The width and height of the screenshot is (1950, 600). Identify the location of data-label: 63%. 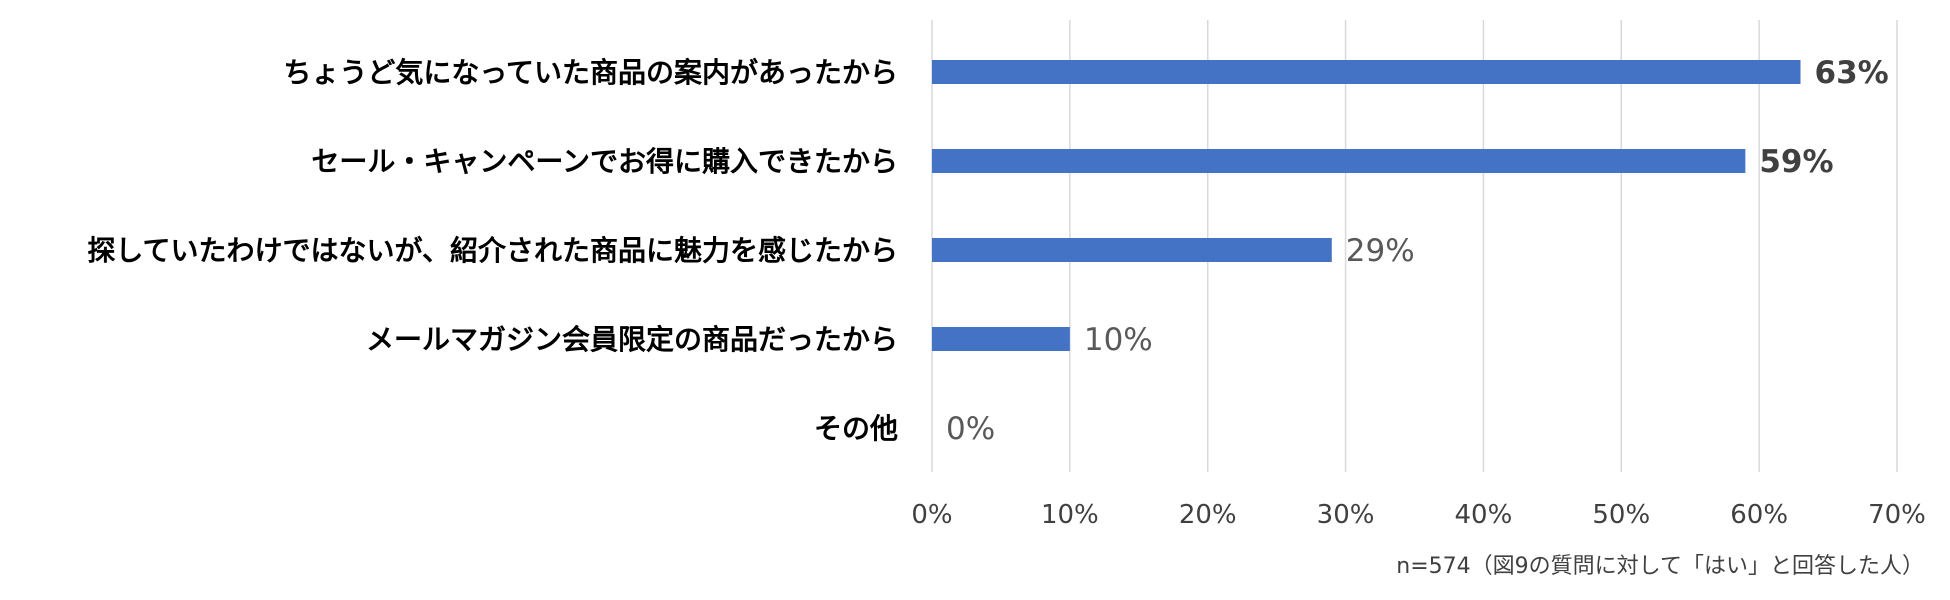
(1852, 73).